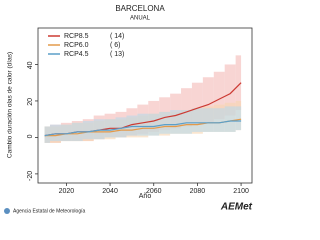 This screenshot has width=320, height=240. I want to click on y-axis-label: Cambio duración olas de calor (días), so click(10, 105).